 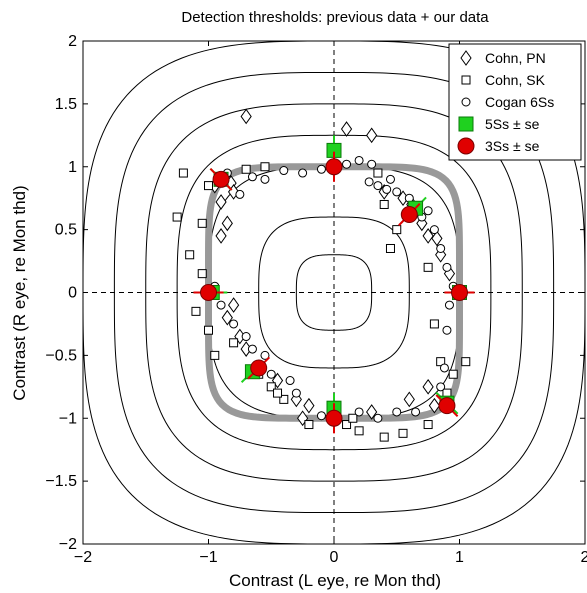 I want to click on legend-label: 3Ss ± se, so click(x=512, y=146).